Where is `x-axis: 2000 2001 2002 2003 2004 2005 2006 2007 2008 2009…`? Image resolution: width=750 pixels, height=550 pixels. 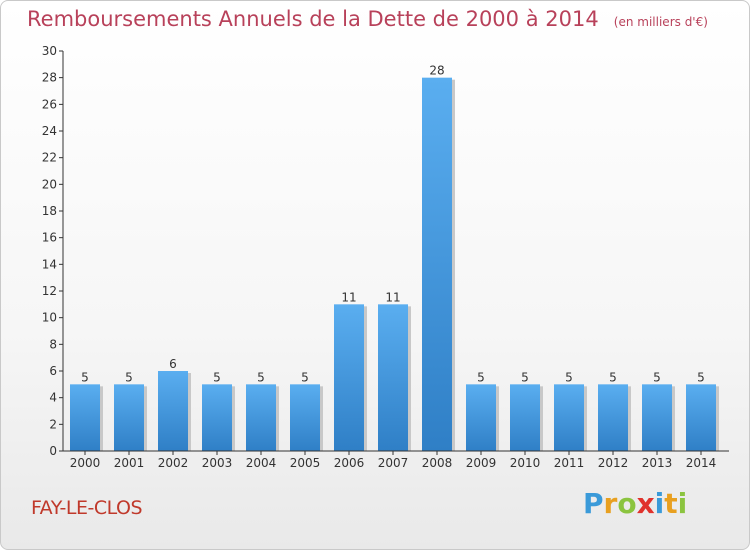
x-axis: 2000 2001 2002 2003 2004 2005 2006 2007 2008 2009… is located at coordinates (396, 460).